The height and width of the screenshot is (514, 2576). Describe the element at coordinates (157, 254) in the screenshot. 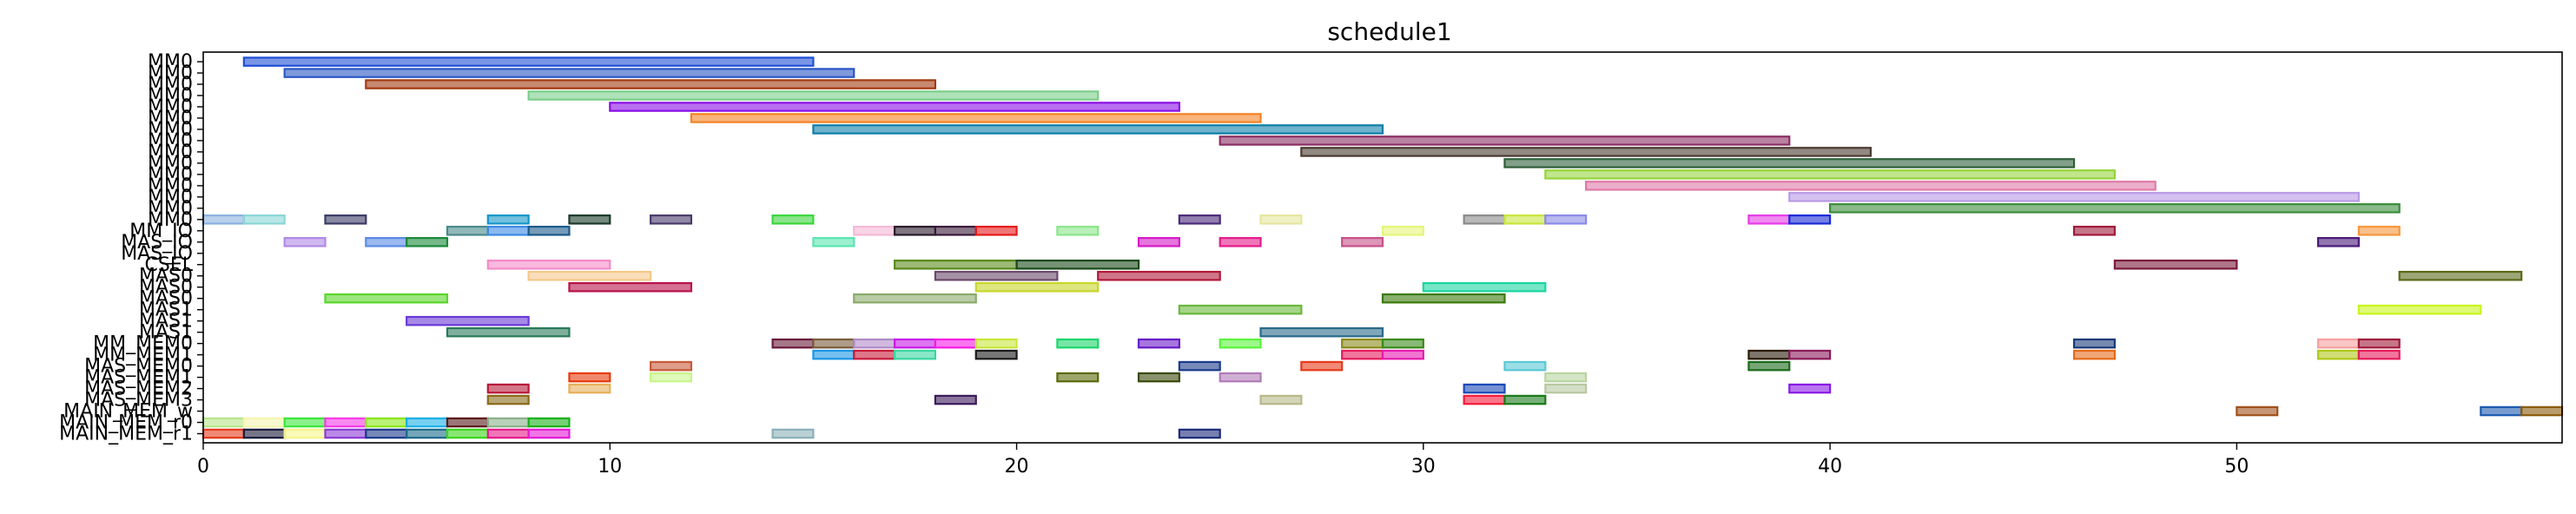

I see `y-tick-label: MAS_IO` at that location.